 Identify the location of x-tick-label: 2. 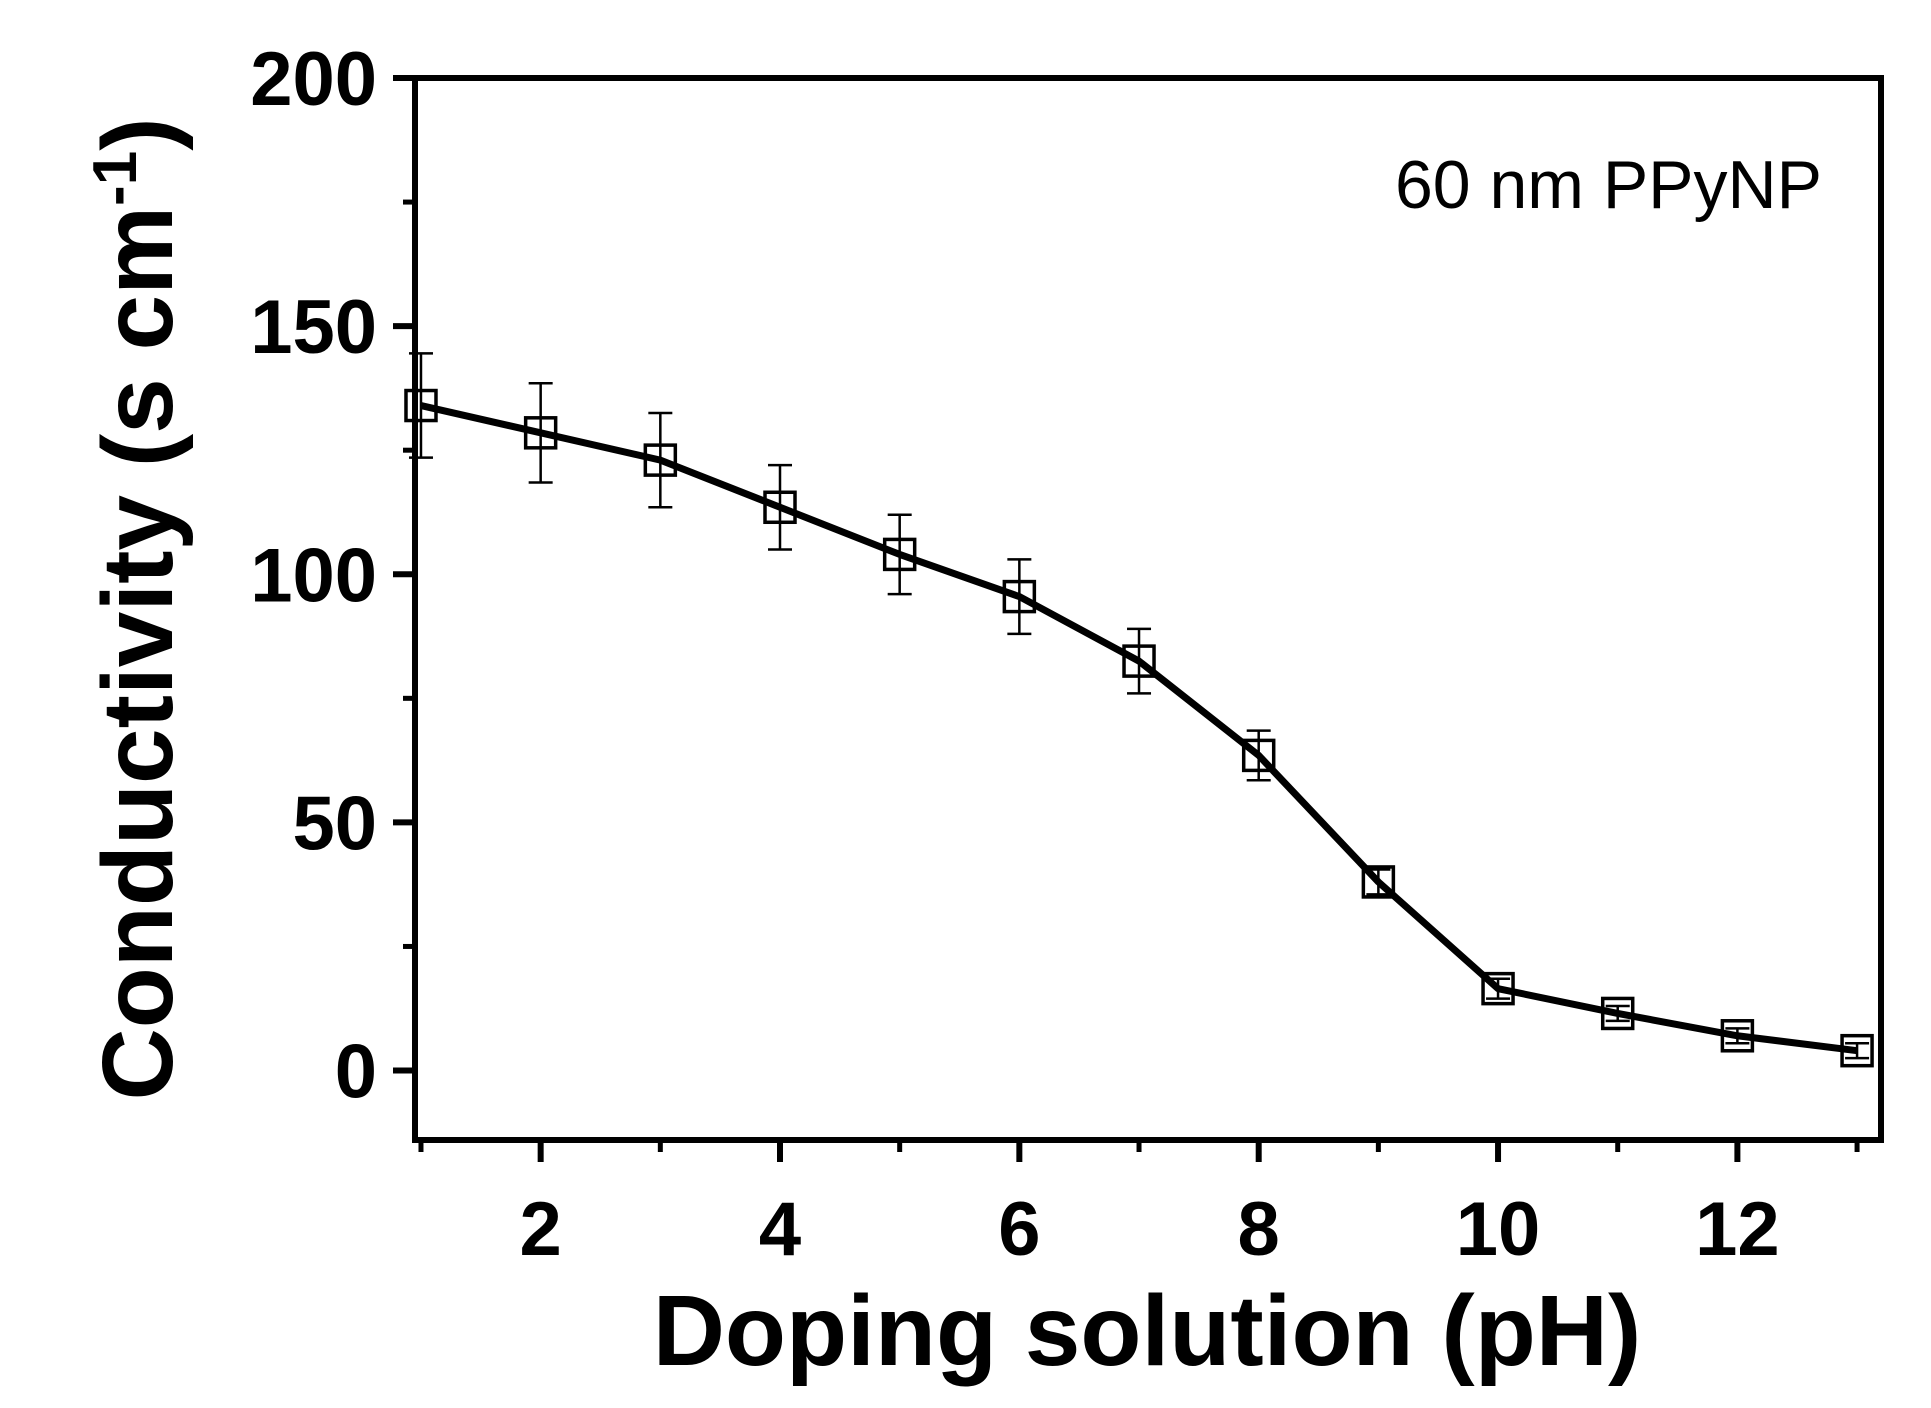
(541, 1229).